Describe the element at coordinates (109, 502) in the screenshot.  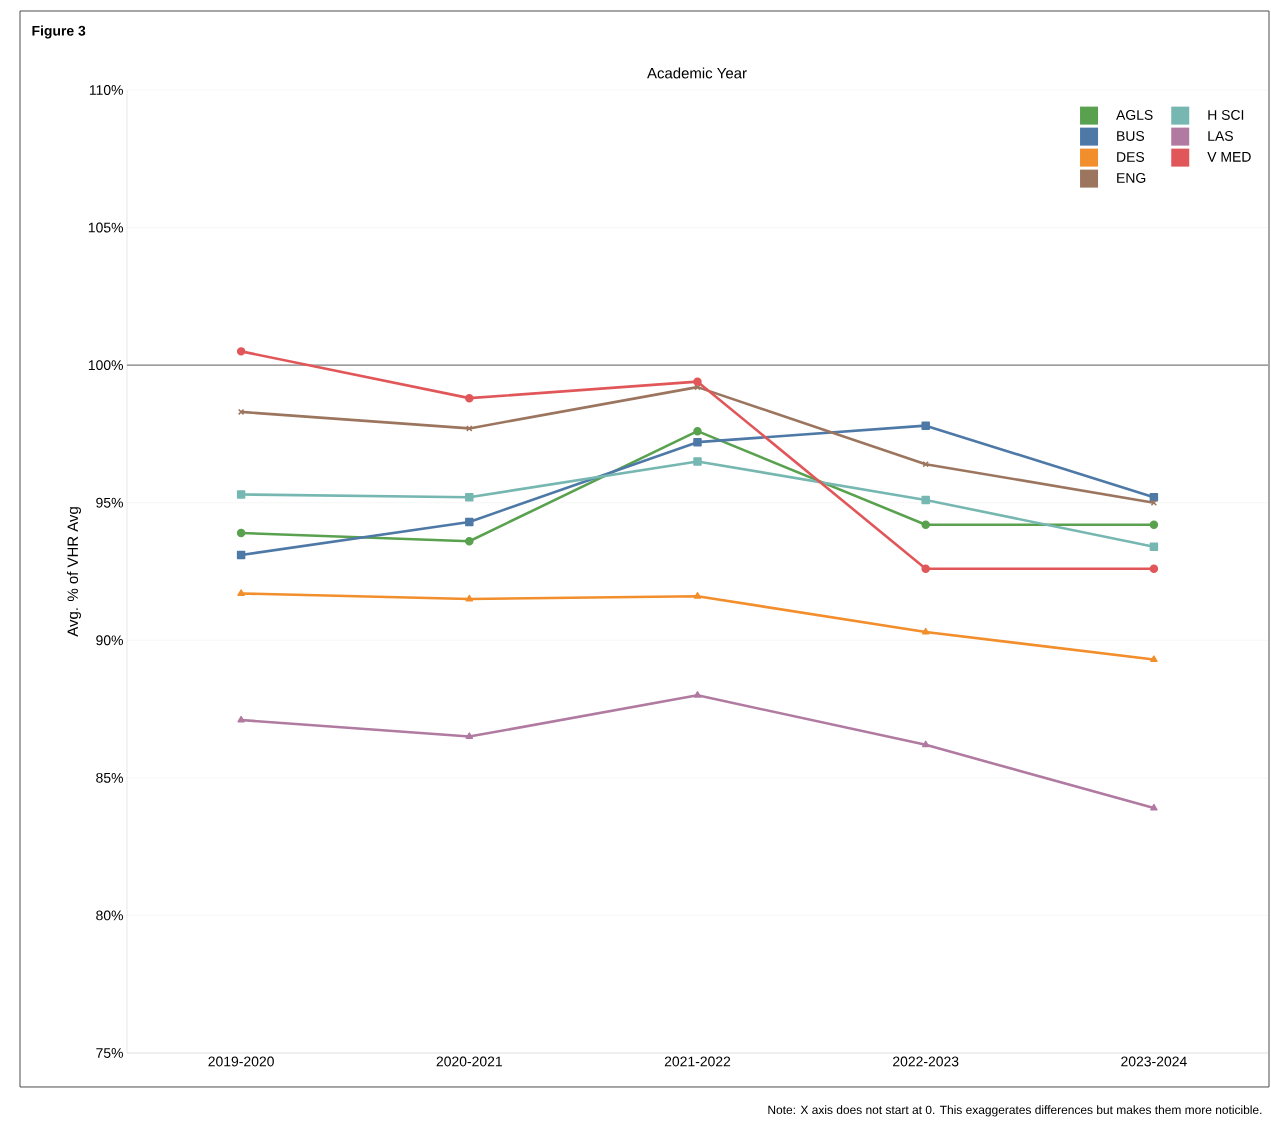
I see `y-tick-label: 95%` at that location.